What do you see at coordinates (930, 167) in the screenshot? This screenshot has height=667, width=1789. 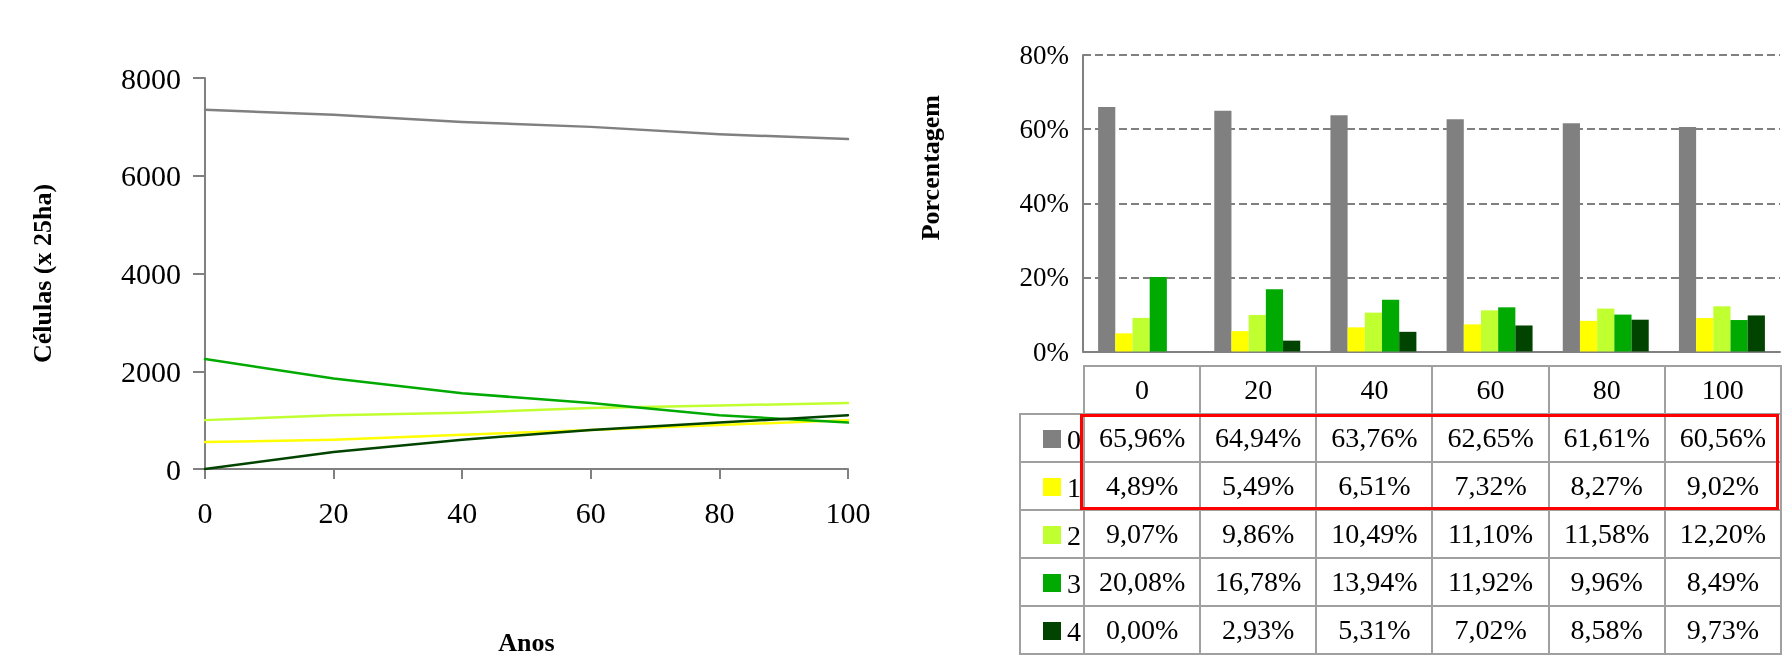 I see `y-axis-title: Porcentagem` at bounding box center [930, 167].